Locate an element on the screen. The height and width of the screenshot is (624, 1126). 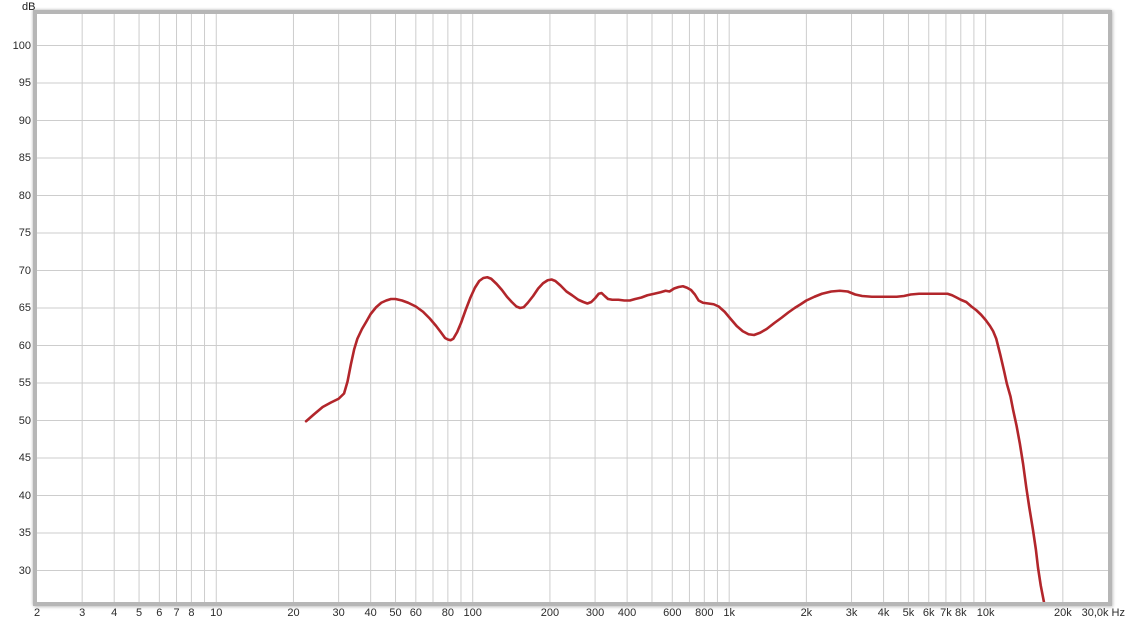
y-tick-label: 65 is located at coordinates (24, 308).